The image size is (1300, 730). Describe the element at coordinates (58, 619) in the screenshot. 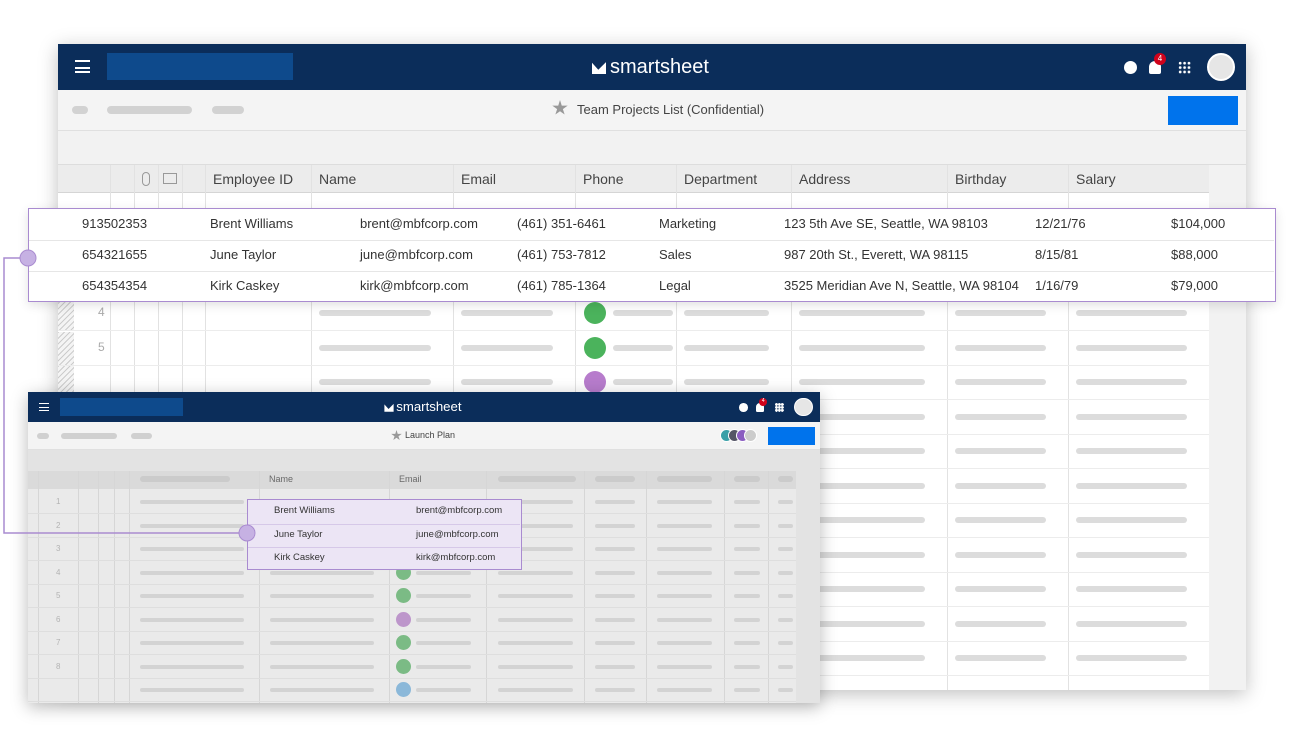

I see `row-number: 6` at that location.